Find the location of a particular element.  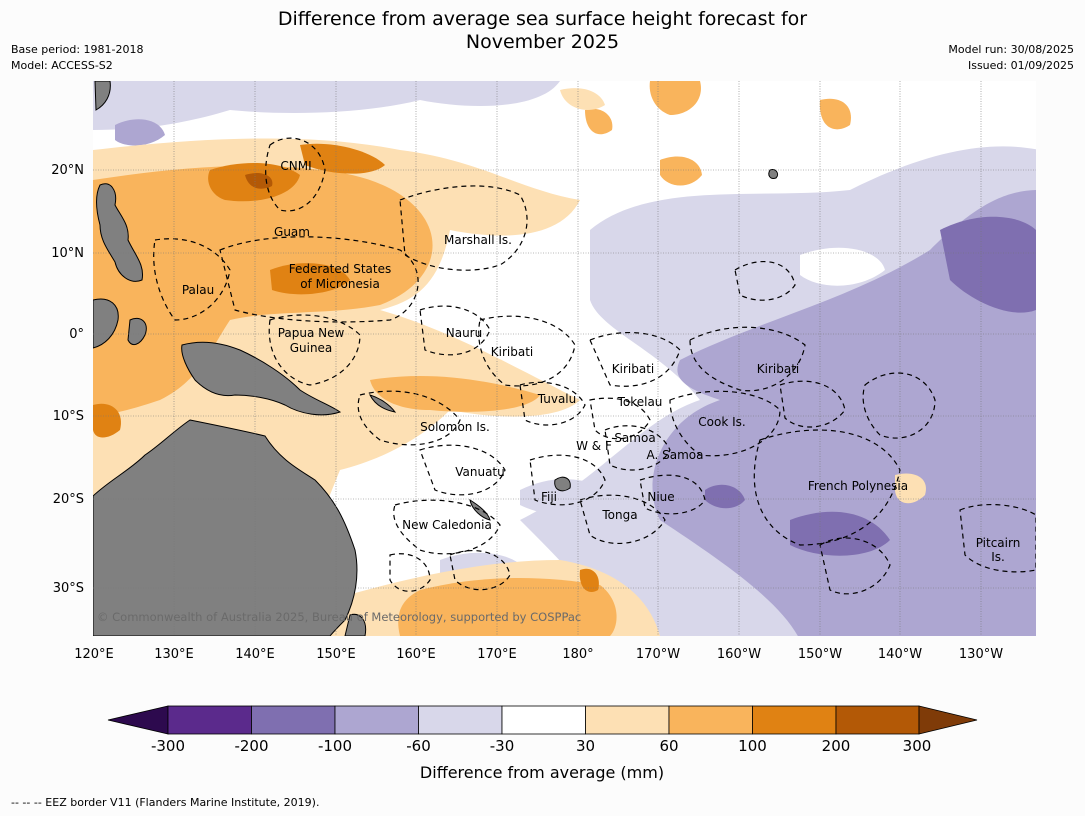

land-taiwan is located at coordinates (102, 96).